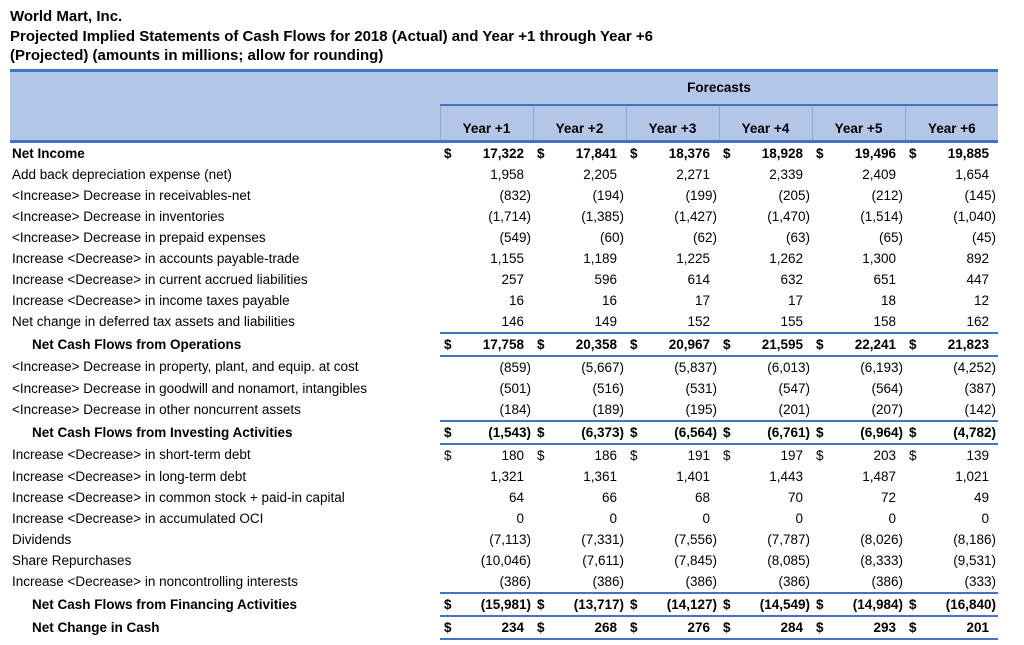 Image resolution: width=1024 pixels, height=645 pixels. What do you see at coordinates (765, 560) in the screenshot?
I see `cell-value: (8,085)` at bounding box center [765, 560].